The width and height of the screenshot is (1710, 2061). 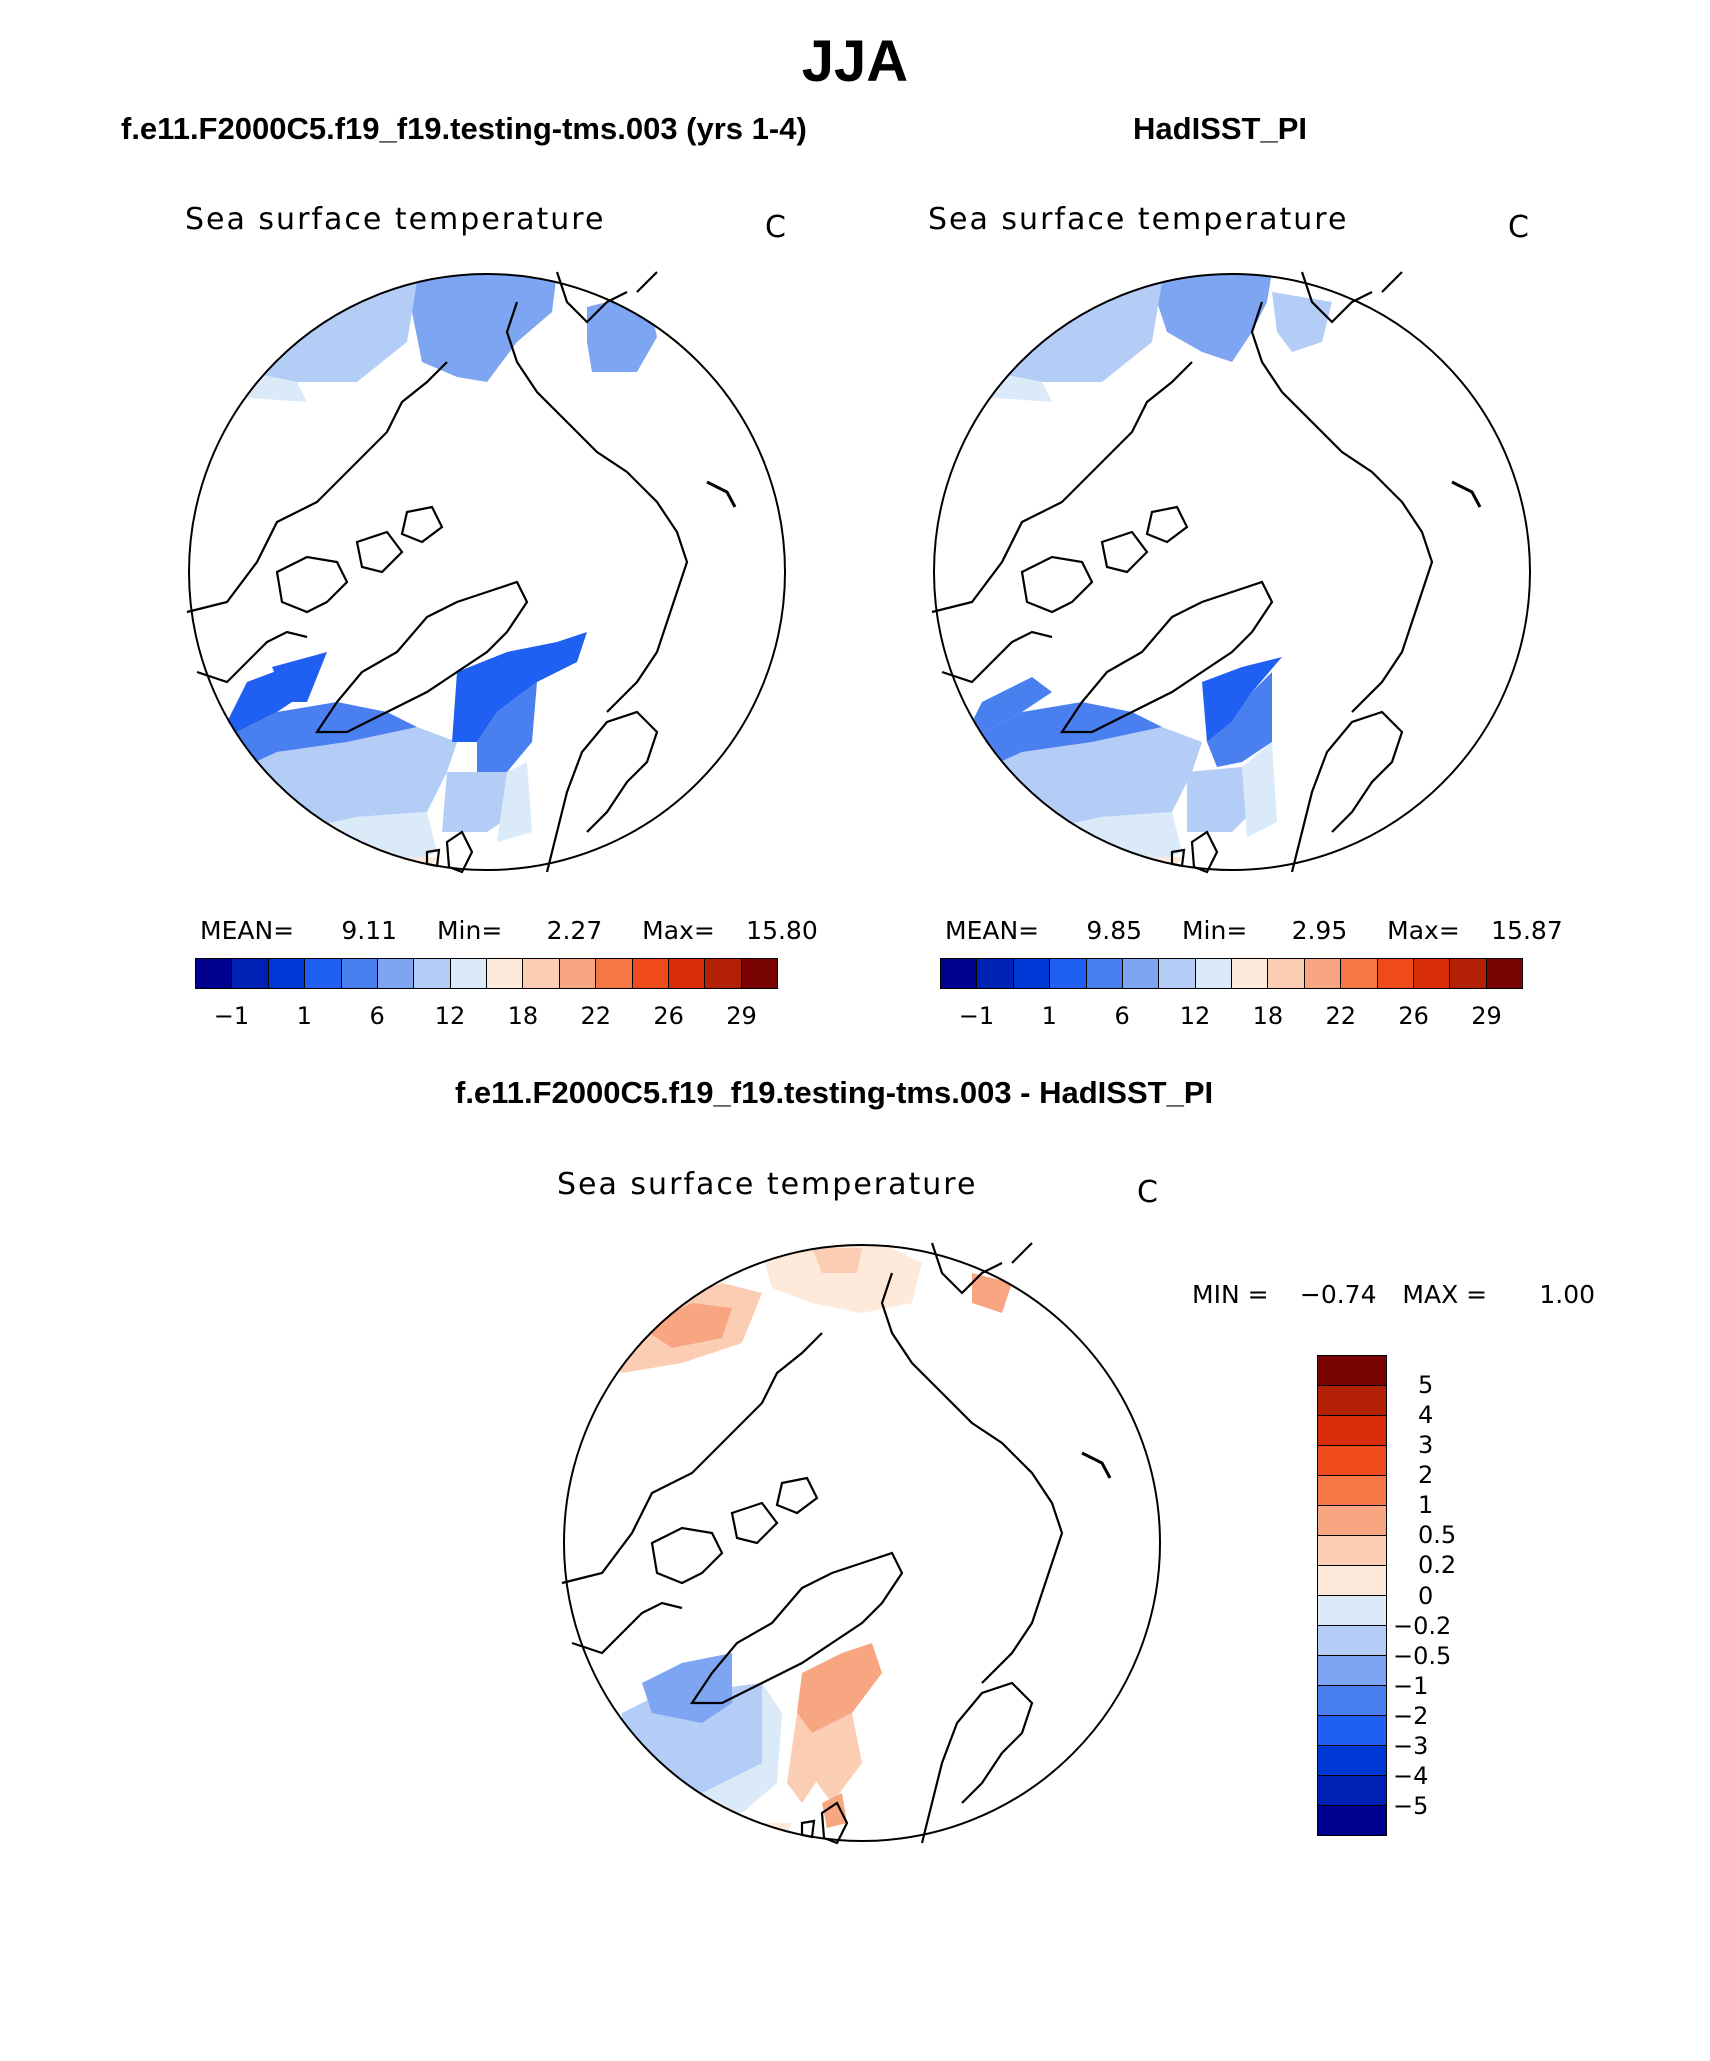 What do you see at coordinates (1144, 572) in the screenshot?
I see `sst-fill-observed` at bounding box center [1144, 572].